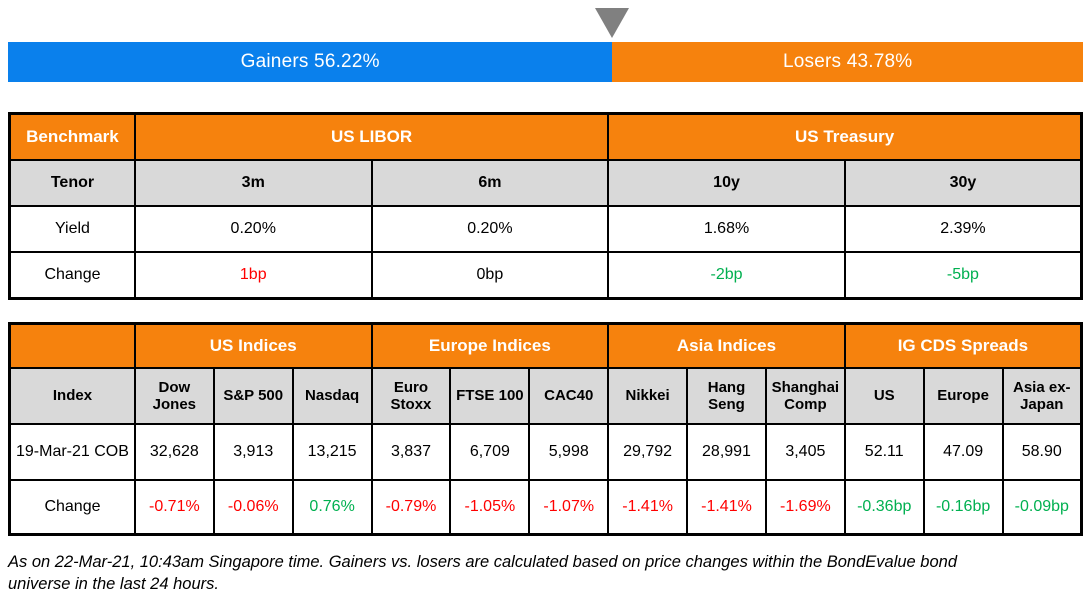 Image resolution: width=1091 pixels, height=596 pixels. I want to click on europe-cds-level: 47.09, so click(963, 452).